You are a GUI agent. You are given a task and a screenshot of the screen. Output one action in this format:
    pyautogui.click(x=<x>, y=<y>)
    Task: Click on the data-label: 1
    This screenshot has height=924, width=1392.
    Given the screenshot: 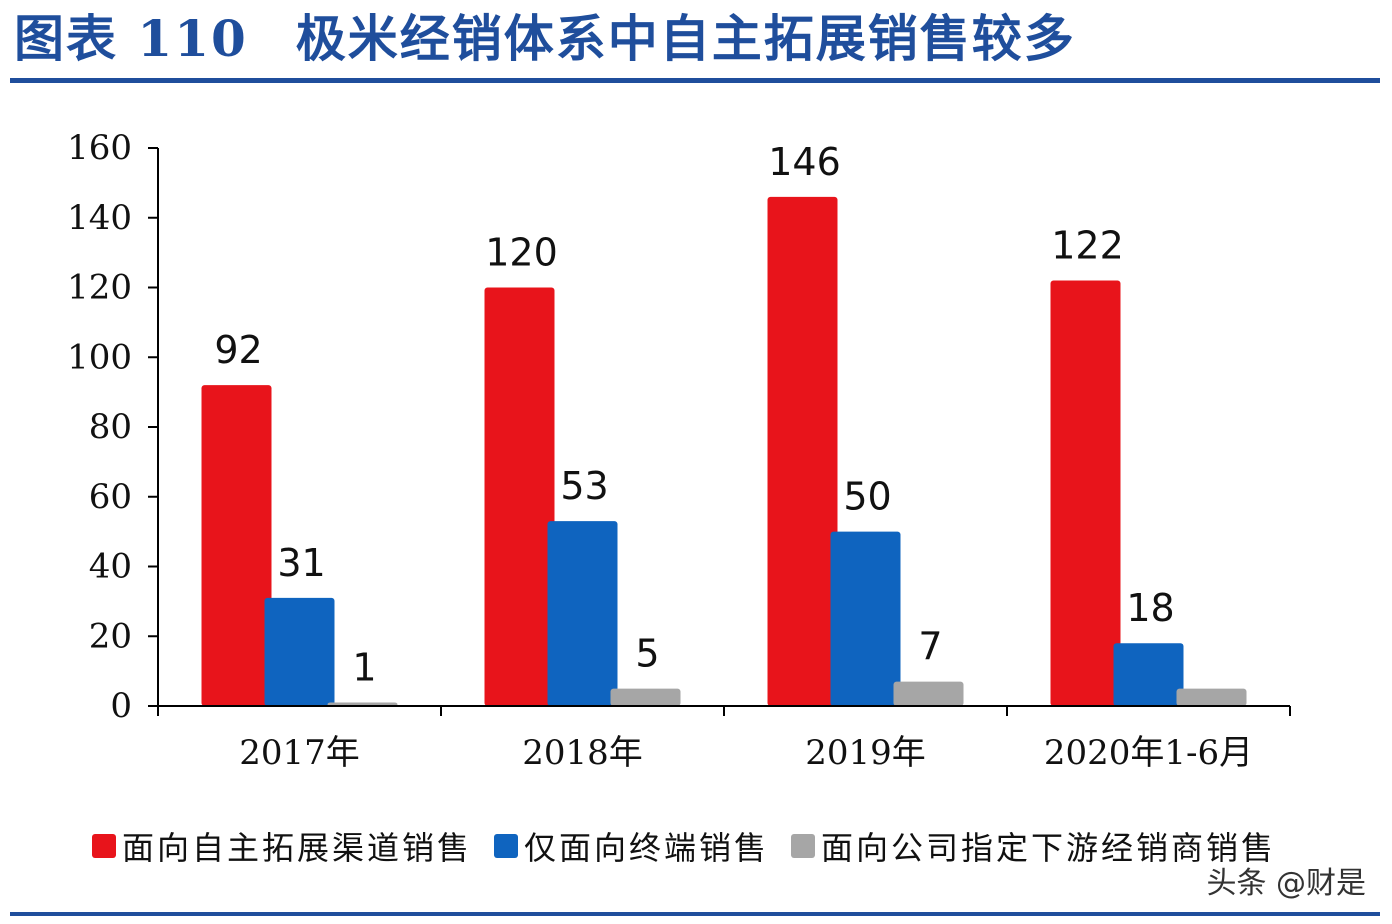 What is the action you would take?
    pyautogui.click(x=364, y=668)
    